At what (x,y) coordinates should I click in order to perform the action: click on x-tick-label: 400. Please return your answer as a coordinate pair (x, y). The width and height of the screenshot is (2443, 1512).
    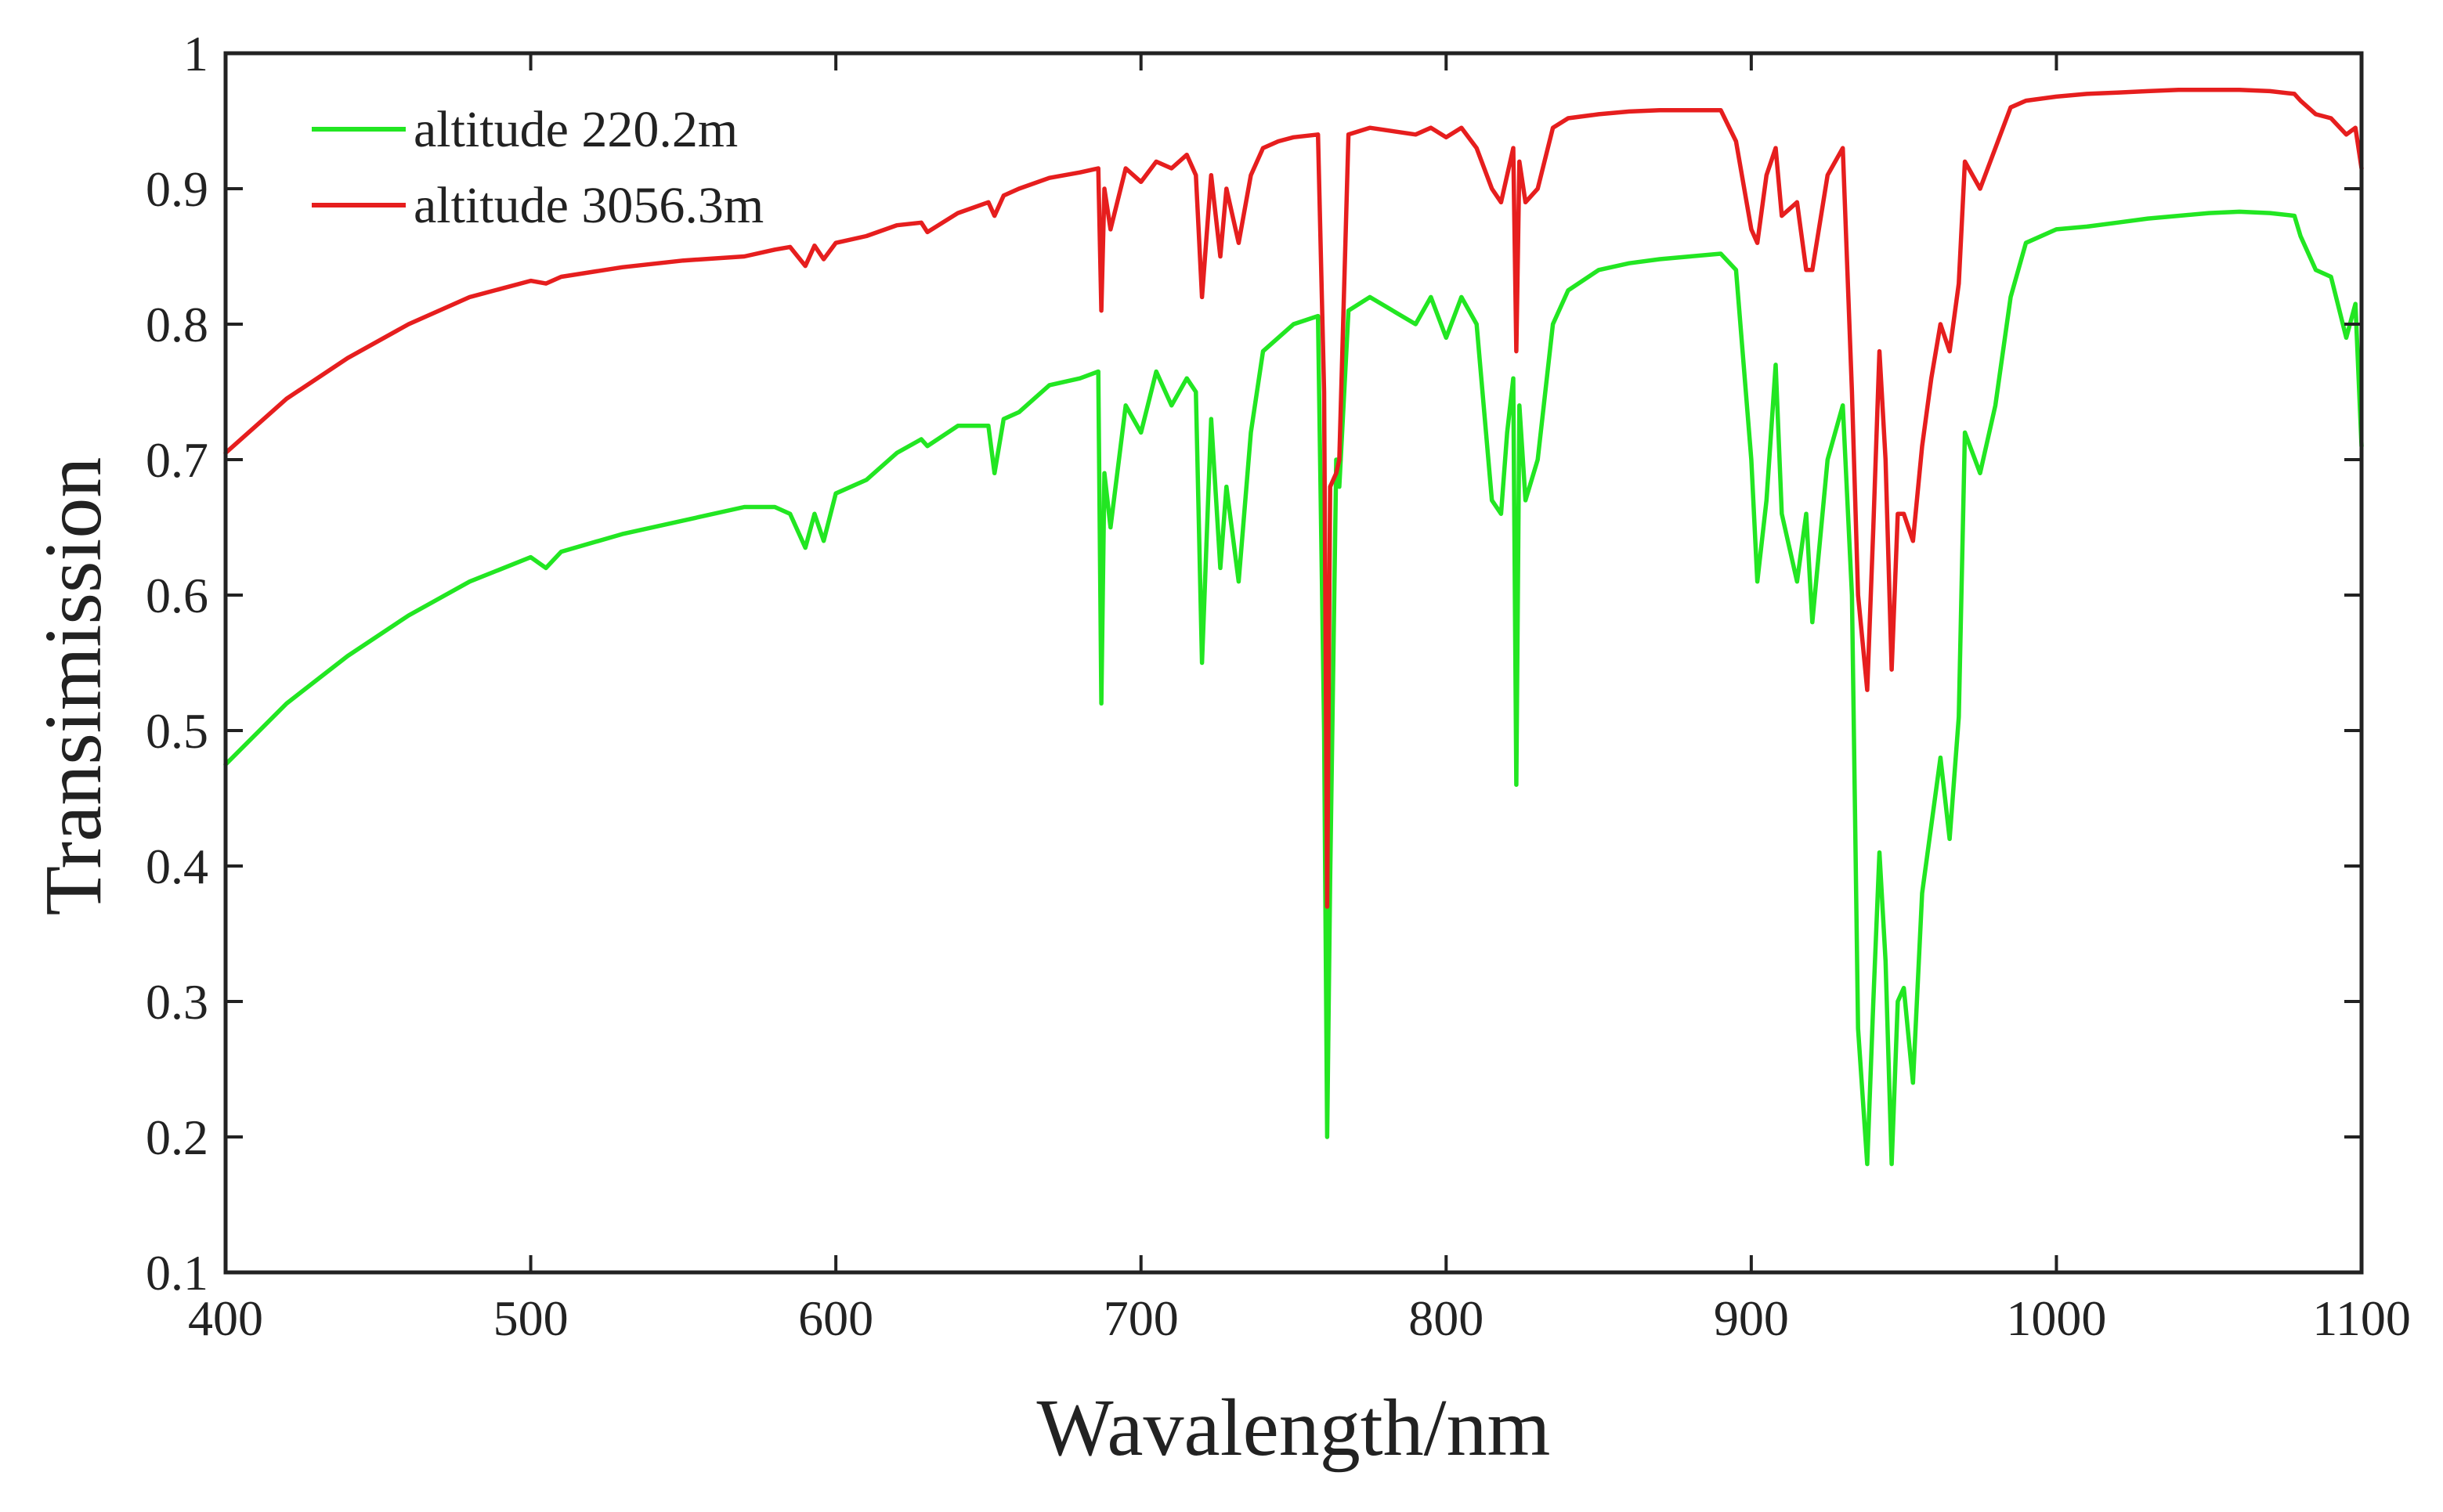
    Looking at the image, I should click on (225, 1318).